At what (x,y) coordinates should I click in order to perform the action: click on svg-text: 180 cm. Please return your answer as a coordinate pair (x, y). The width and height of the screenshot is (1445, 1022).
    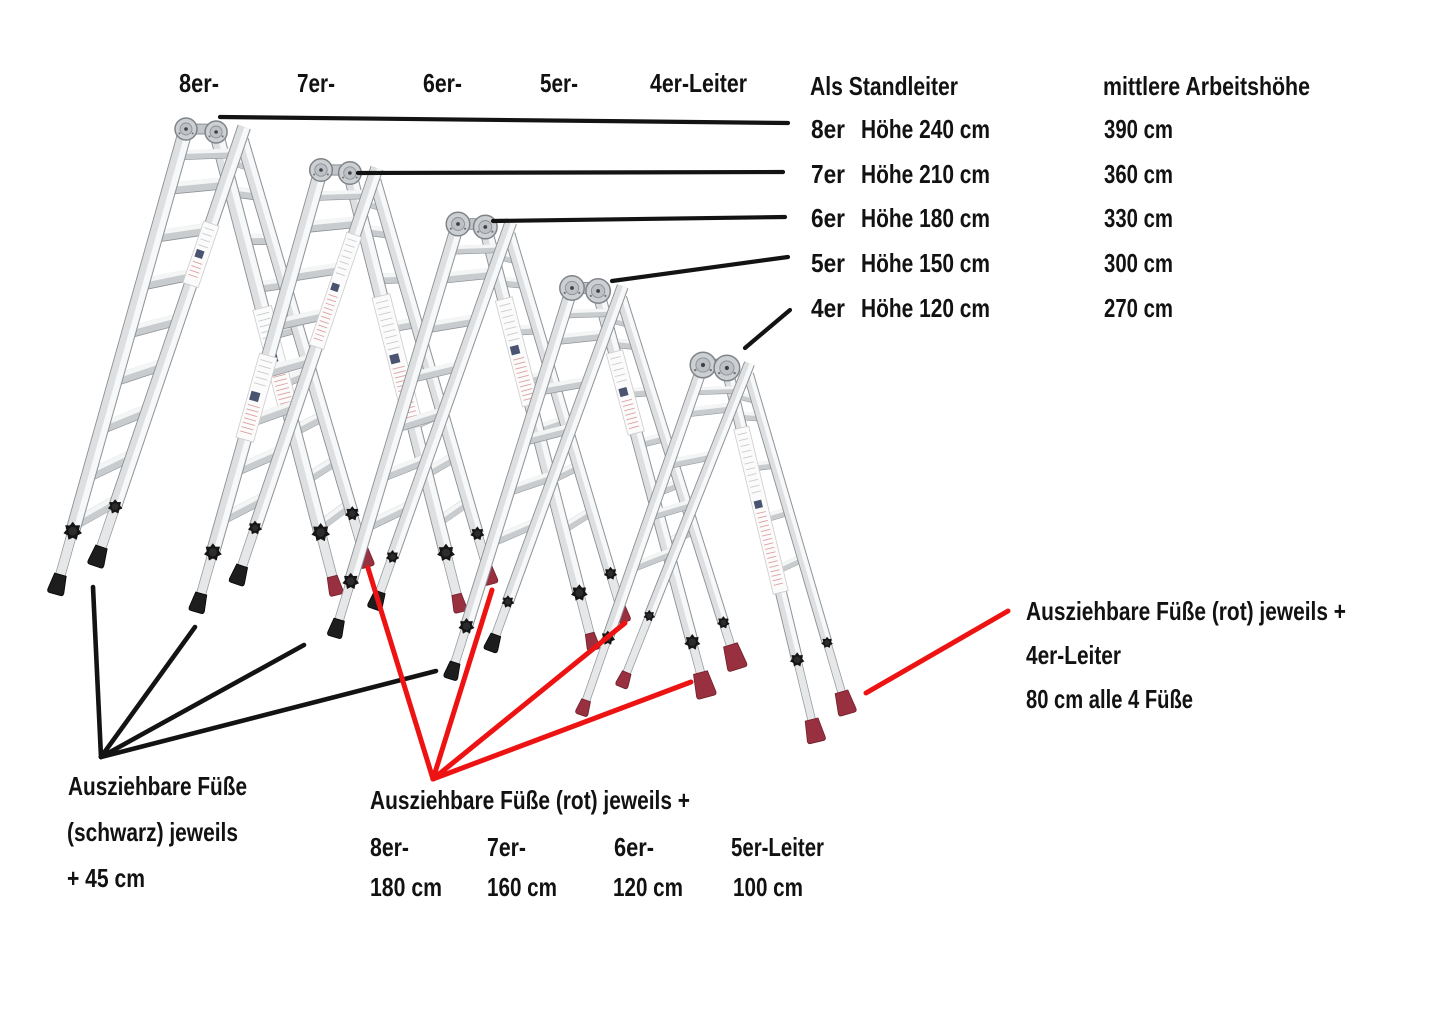
    Looking at the image, I should click on (406, 887).